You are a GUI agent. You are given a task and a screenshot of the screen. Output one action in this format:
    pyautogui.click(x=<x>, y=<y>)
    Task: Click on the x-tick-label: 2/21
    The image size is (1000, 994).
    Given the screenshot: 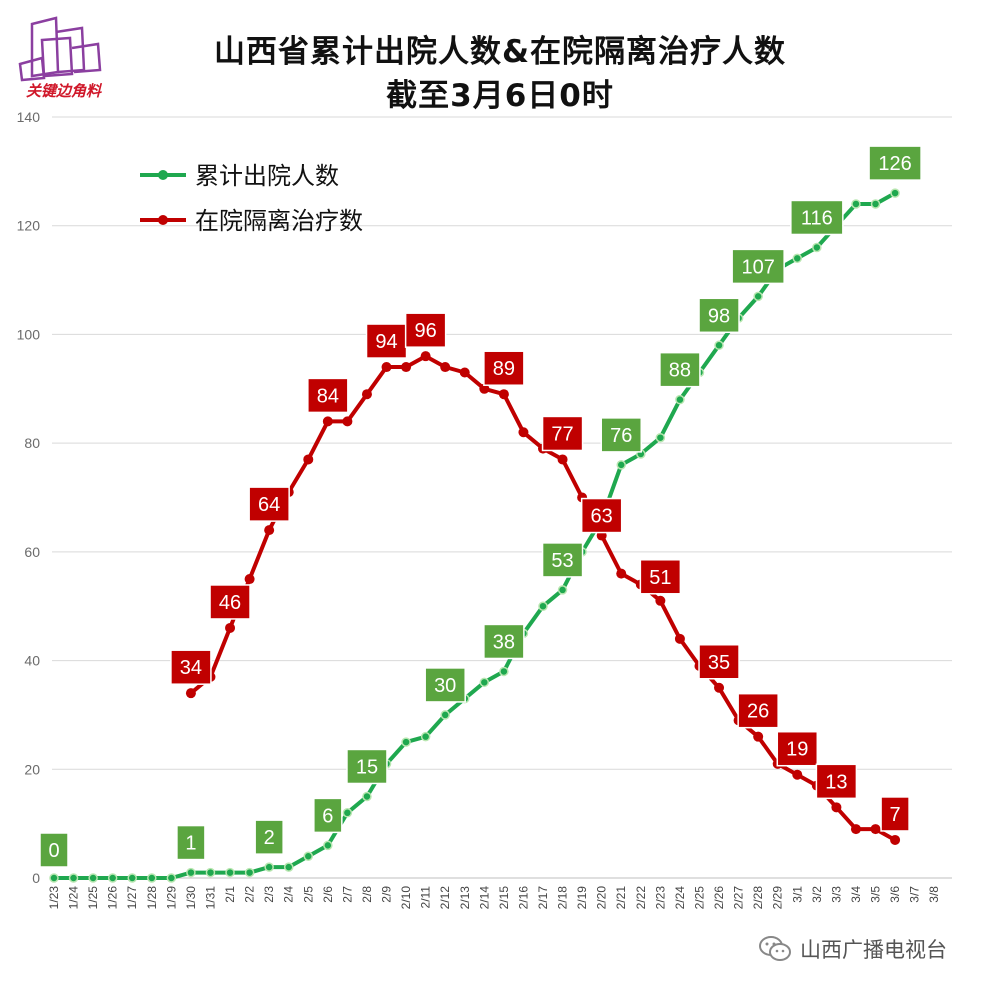 What is the action you would take?
    pyautogui.click(x=621, y=898)
    